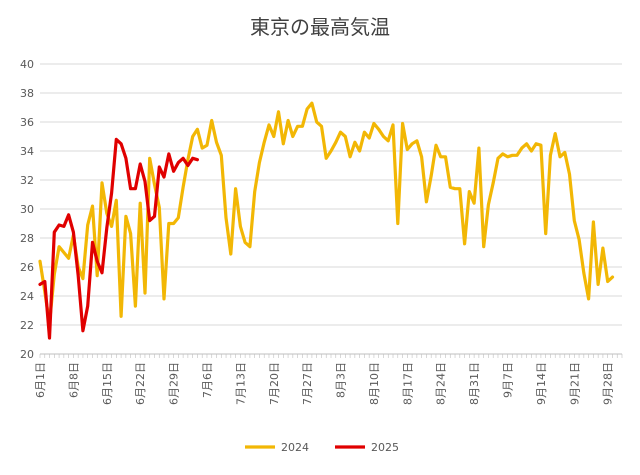  What do you see at coordinates (27, 325) in the screenshot?
I see `y-tick-label: 22` at bounding box center [27, 325].